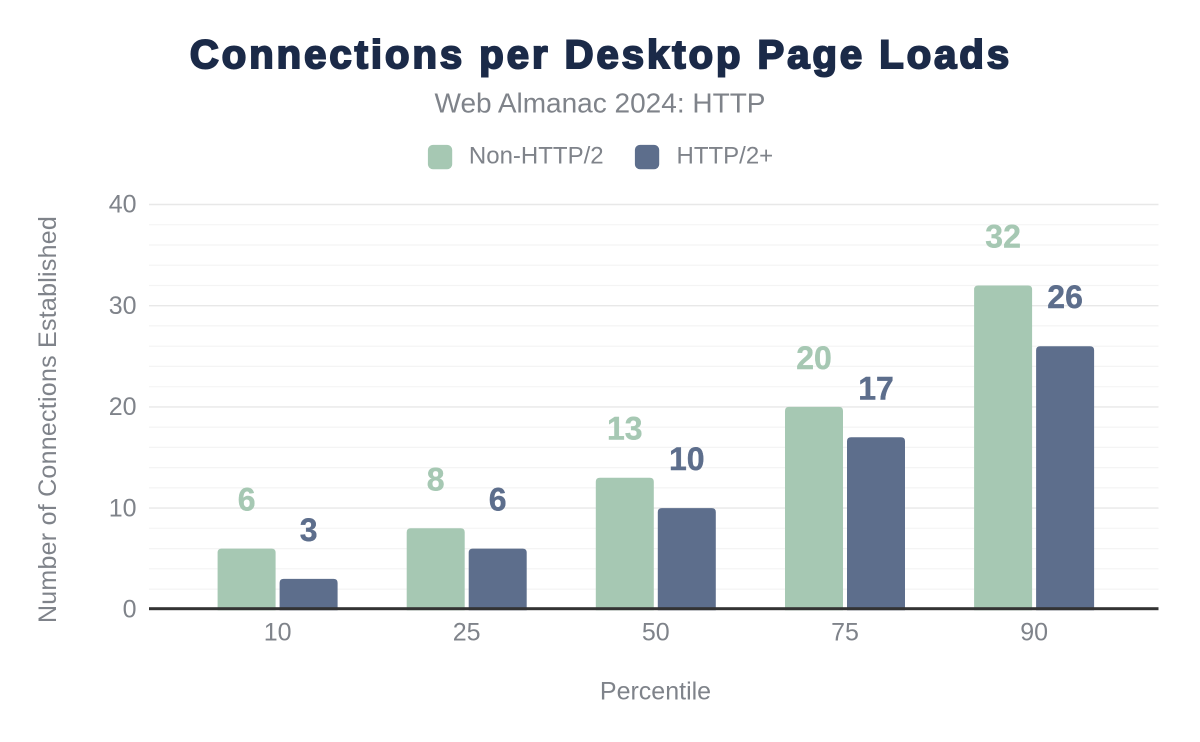  Describe the element at coordinates (1034, 632) in the screenshot. I see `svg-text: 90` at that location.